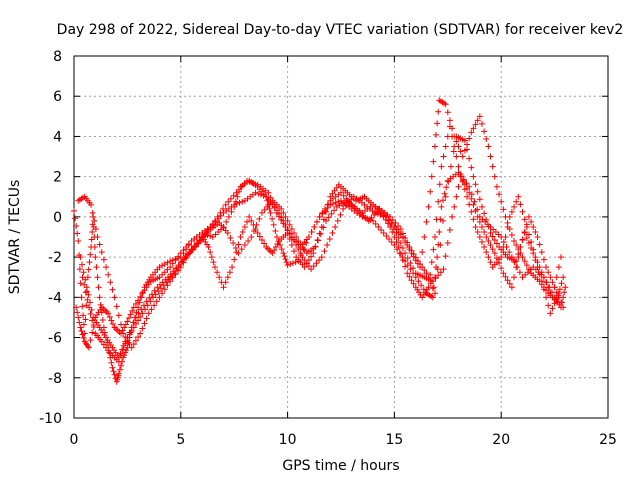 The height and width of the screenshot is (480, 640). I want to click on y-tick-label: 2, so click(57, 178).